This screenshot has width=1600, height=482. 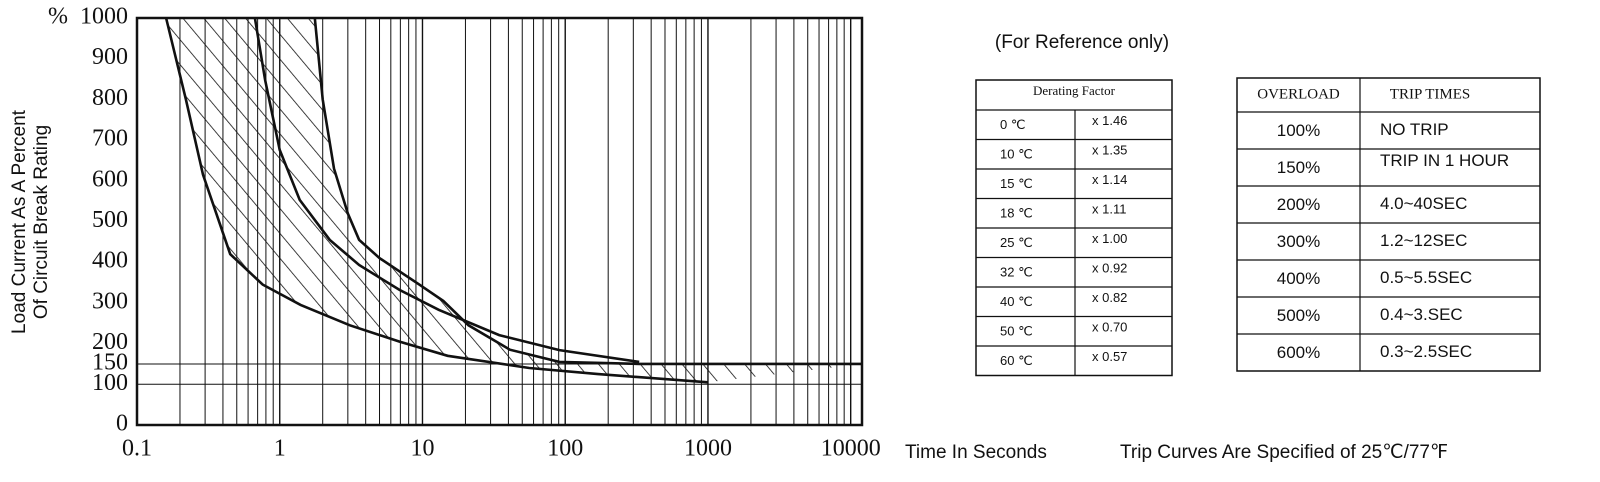 What do you see at coordinates (1298, 315) in the screenshot?
I see `table-cell: 500%` at bounding box center [1298, 315].